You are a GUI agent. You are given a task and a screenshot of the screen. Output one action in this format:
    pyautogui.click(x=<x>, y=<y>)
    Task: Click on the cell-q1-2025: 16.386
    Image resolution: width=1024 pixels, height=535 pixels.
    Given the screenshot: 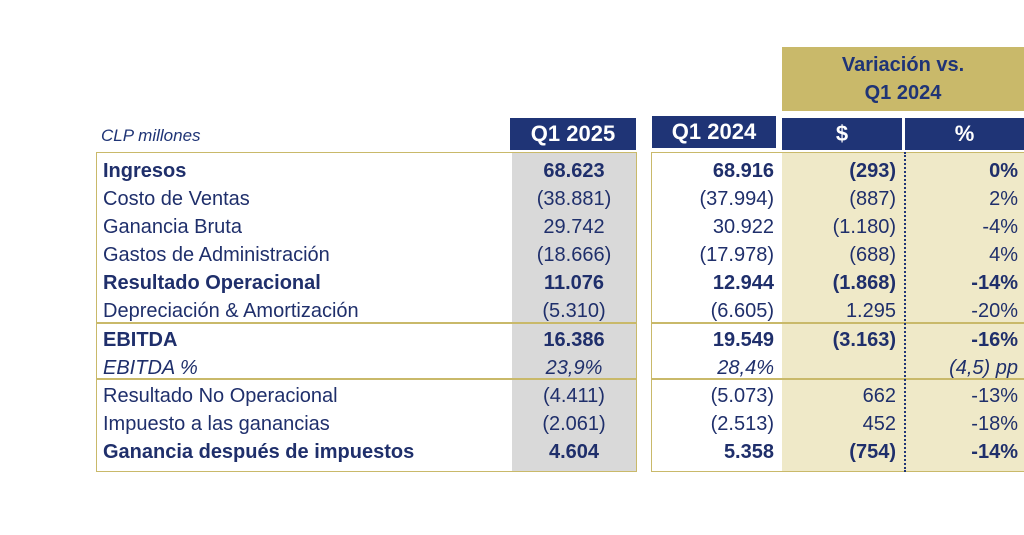 What is the action you would take?
    pyautogui.click(x=574, y=340)
    